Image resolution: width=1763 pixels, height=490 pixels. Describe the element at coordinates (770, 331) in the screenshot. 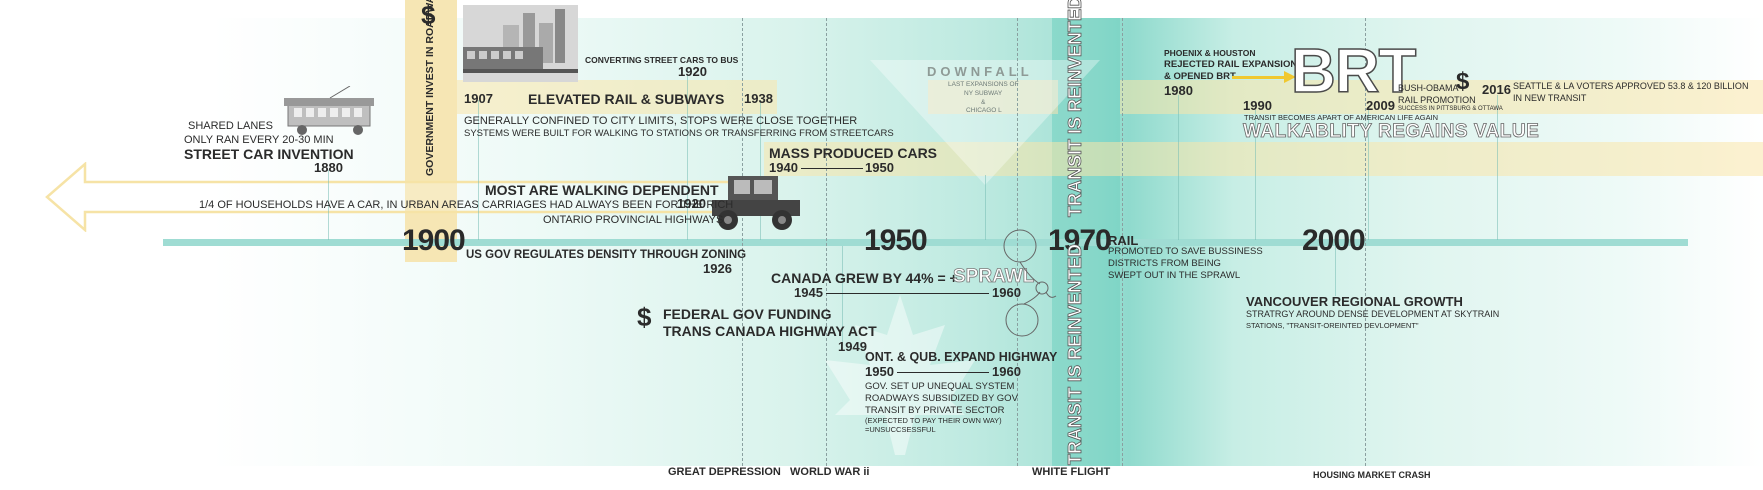

I see `federal-line2: TRANS CANADA HIGHWAY ACT` at that location.